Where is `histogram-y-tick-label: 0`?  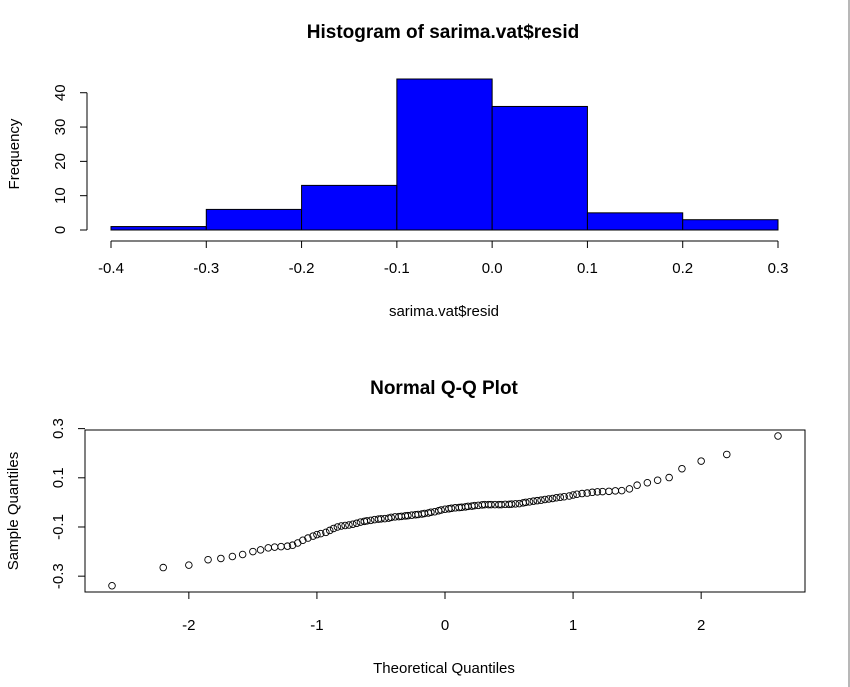
histogram-y-tick-label: 0 is located at coordinates (60, 230).